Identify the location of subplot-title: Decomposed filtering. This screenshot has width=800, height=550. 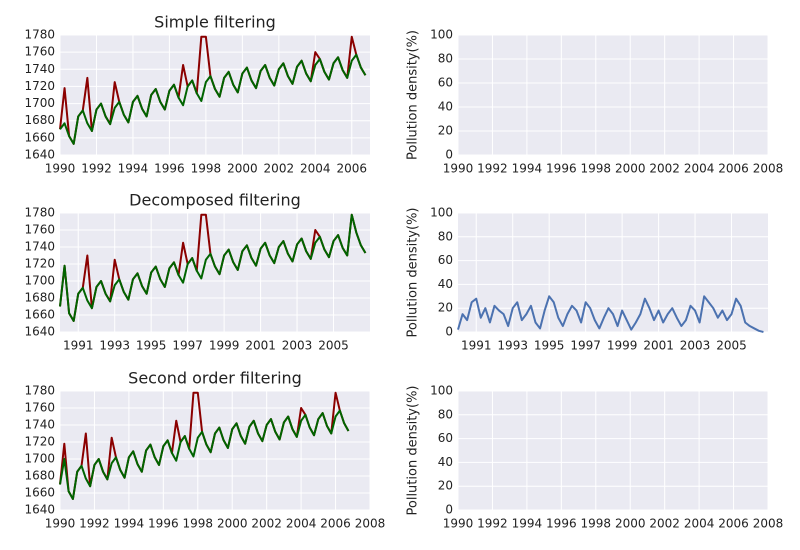
(215, 200).